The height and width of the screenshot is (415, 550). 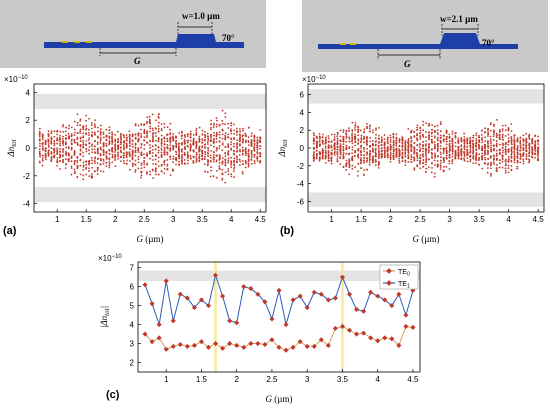 What do you see at coordinates (115, 219) in the screenshot?
I see `x-tick-label-a-2: 2` at bounding box center [115, 219].